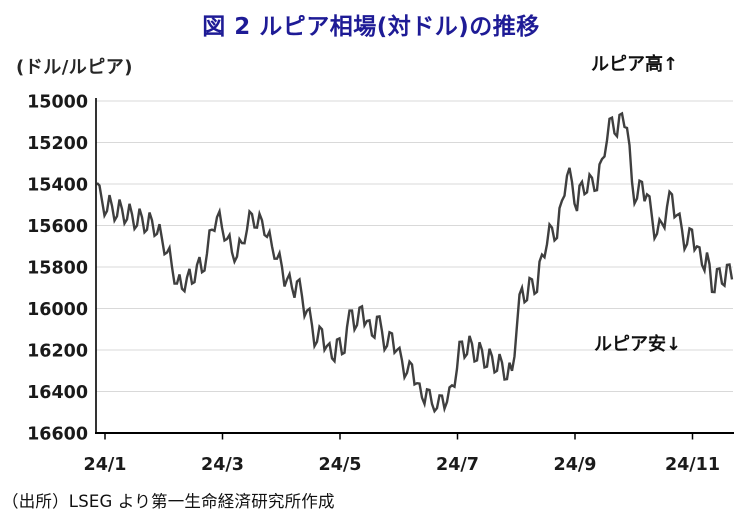 This screenshot has width=742, height=520. What do you see at coordinates (371, 27) in the screenshot?
I see `chart-title: 図 2 ルピア相場(対ドル)の推移` at bounding box center [371, 27].